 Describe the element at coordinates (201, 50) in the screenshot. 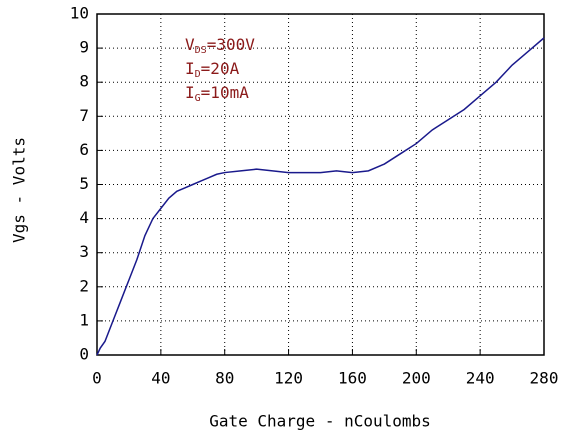

I see `annotation-sub: DS` at that location.